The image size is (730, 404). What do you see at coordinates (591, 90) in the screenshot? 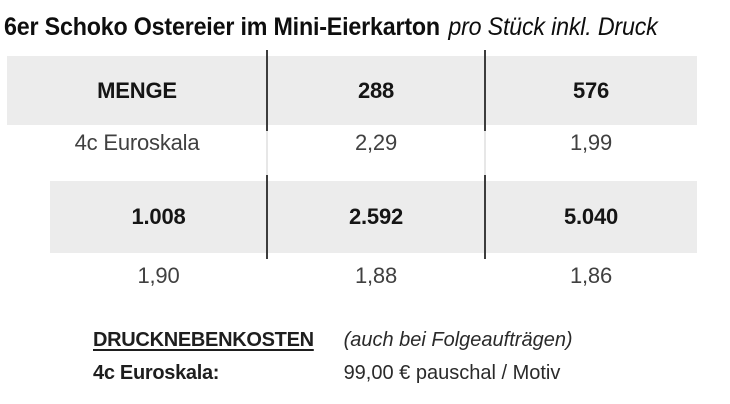
I see `header-qty-576: 576` at bounding box center [591, 90].